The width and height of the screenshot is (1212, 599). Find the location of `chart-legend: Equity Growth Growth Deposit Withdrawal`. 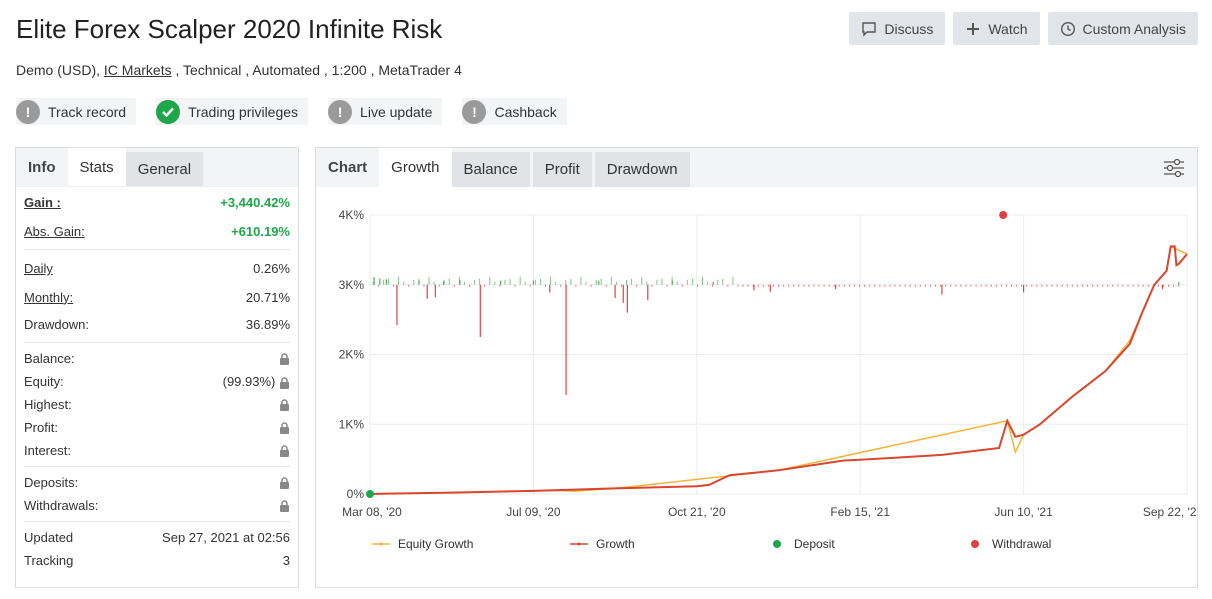

chart-legend: Equity Growth Growth Deposit Withdrawal is located at coordinates (756, 547).